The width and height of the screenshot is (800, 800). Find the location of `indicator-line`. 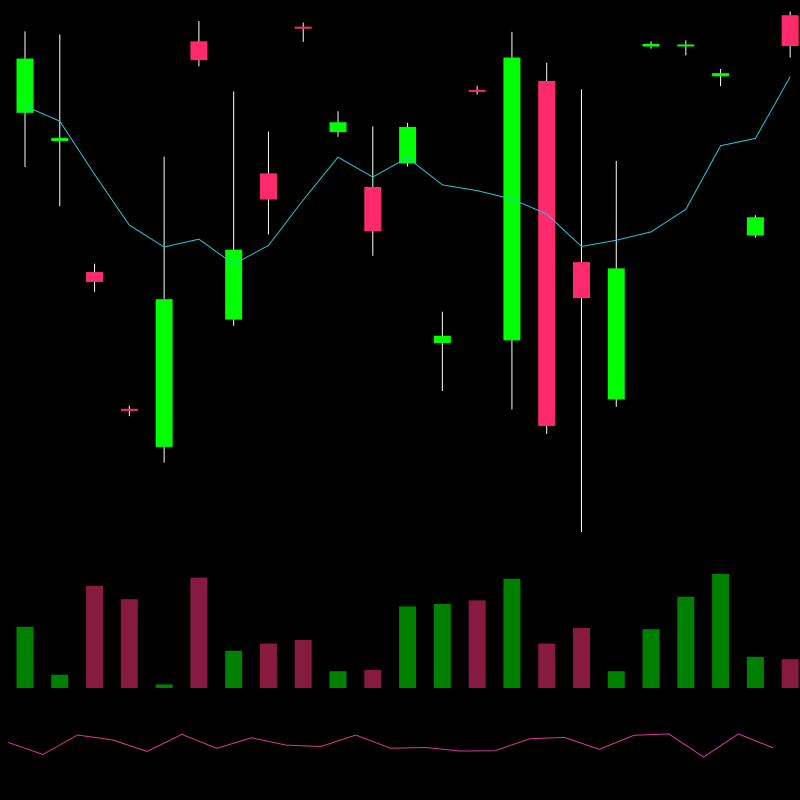

indicator-line is located at coordinates (390, 745).